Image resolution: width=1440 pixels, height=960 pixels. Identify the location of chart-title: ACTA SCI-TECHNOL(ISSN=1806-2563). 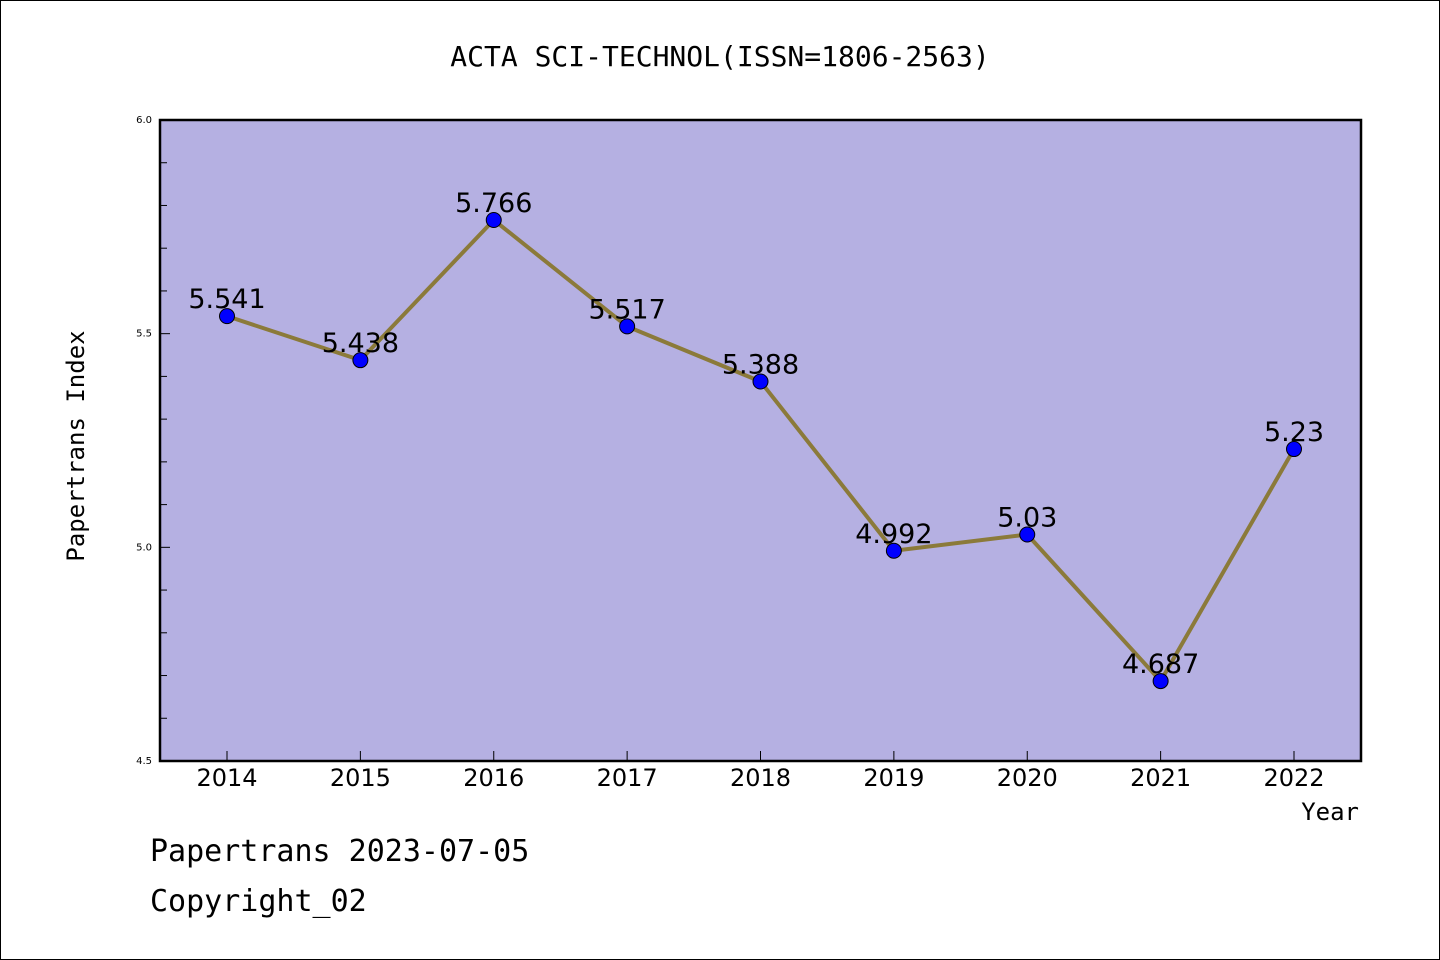
(719, 56).